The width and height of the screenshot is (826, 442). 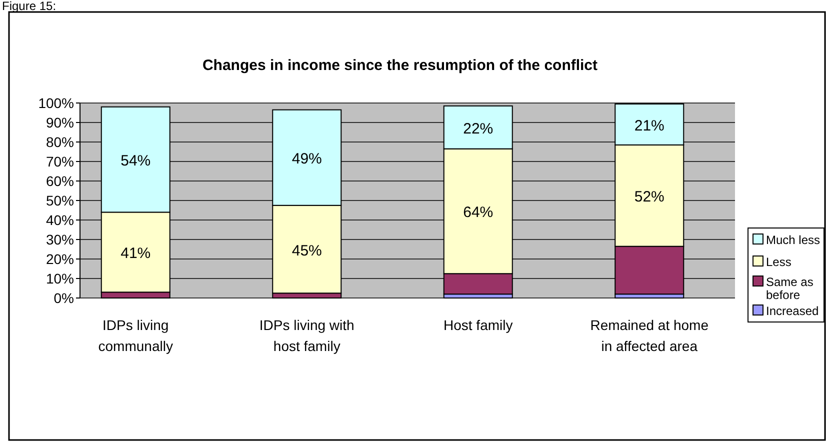 I want to click on y-tick-label: 60%, so click(x=60, y=181).